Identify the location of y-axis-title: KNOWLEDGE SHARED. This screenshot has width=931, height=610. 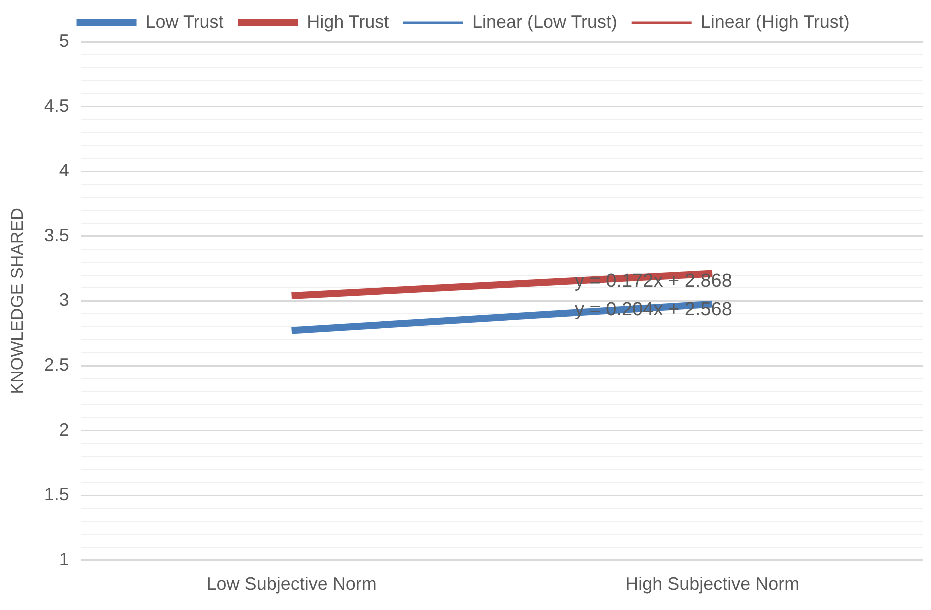
(17, 301).